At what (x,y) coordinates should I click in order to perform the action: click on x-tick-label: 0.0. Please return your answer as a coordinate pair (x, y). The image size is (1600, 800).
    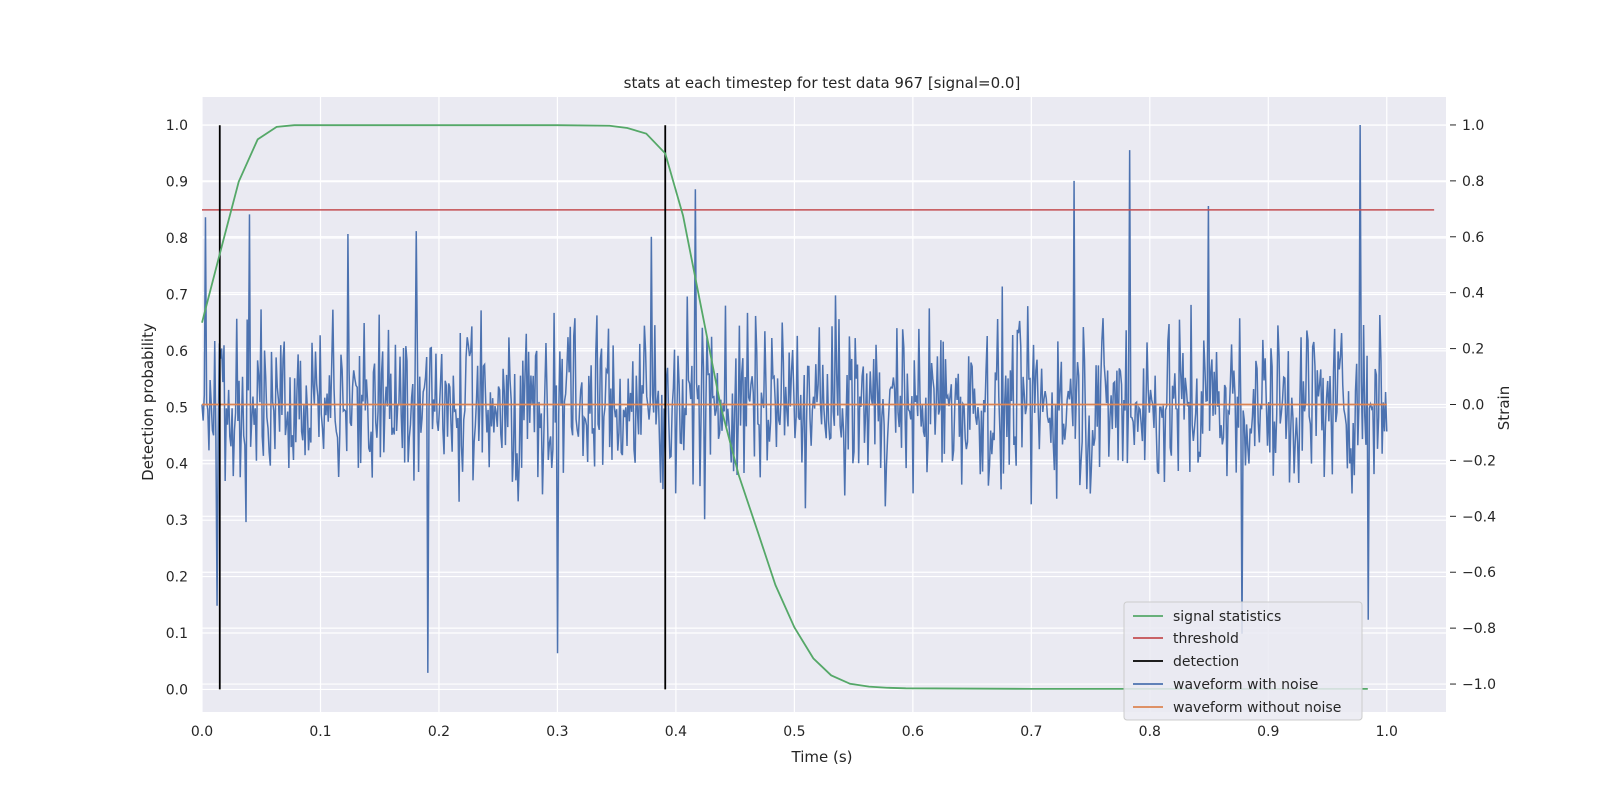
    Looking at the image, I should click on (202, 732).